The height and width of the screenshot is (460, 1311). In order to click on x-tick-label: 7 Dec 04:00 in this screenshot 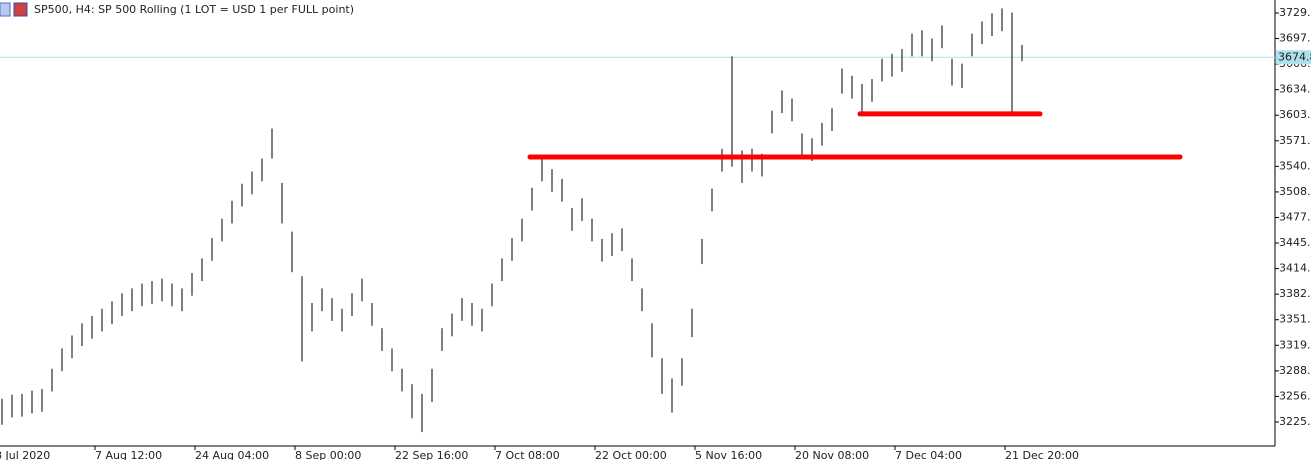, I will do `click(928, 454)`.